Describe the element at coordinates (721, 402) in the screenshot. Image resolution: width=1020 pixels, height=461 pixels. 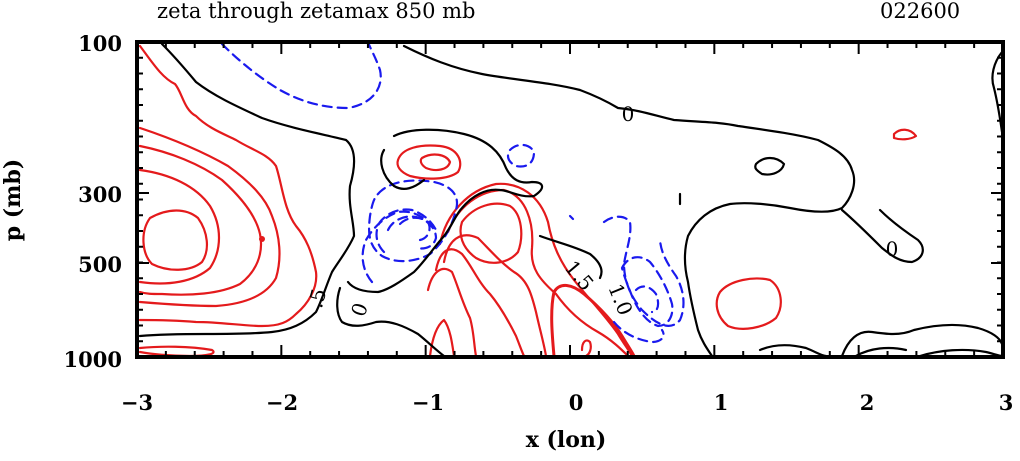
I see `x-tick-label: 1` at that location.